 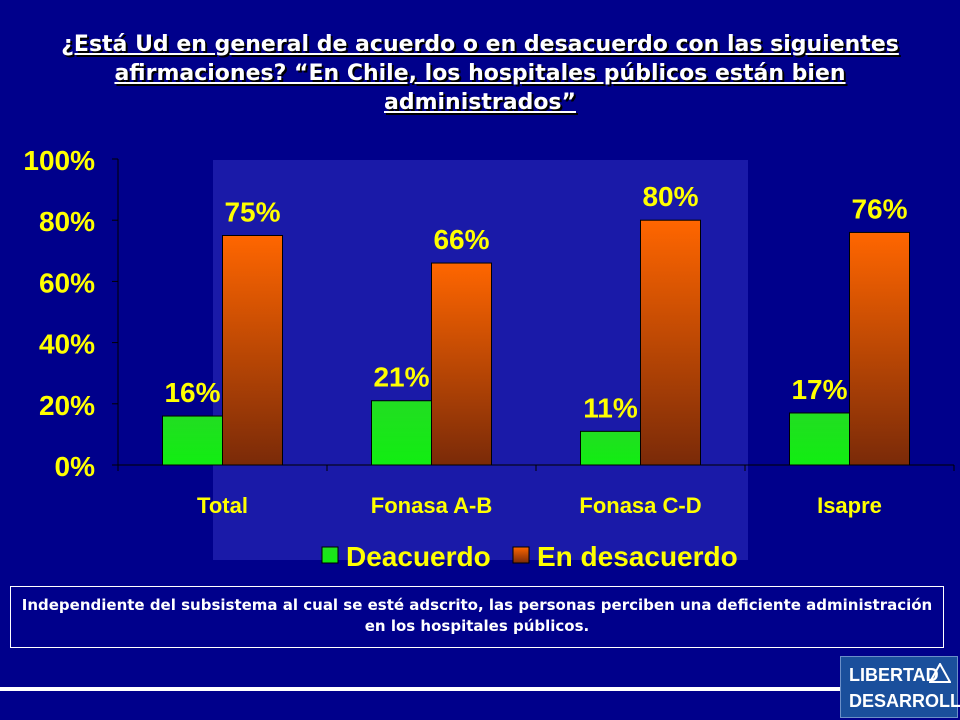 What do you see at coordinates (252, 212) in the screenshot?
I see `data-label: 75%` at bounding box center [252, 212].